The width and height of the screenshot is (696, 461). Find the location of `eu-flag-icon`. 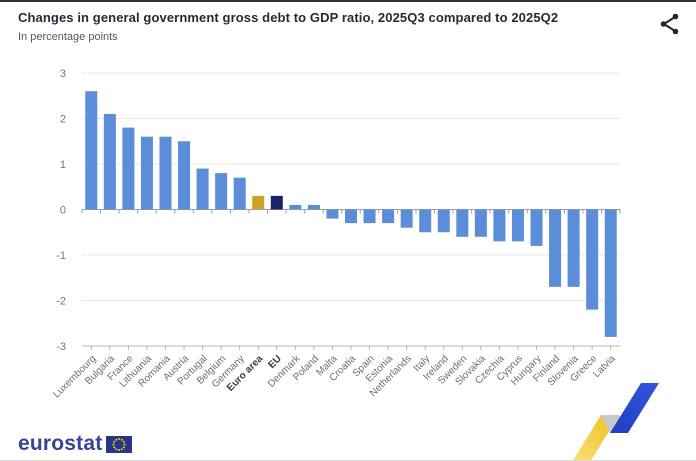

eu-flag-icon is located at coordinates (119, 444).